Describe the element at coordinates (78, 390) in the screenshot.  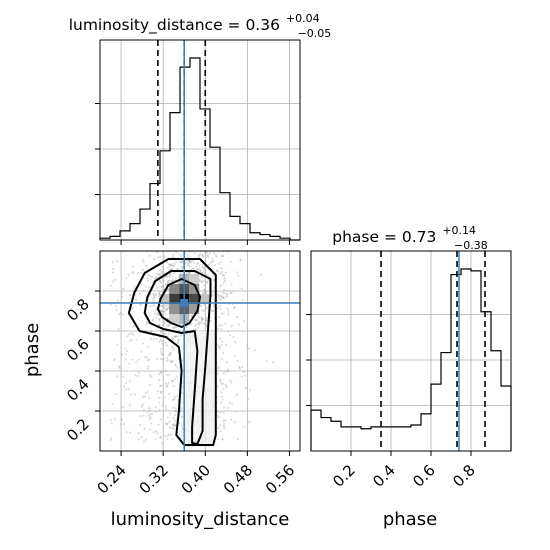
I see `phase-y-tick-label: 0.4` at that location.